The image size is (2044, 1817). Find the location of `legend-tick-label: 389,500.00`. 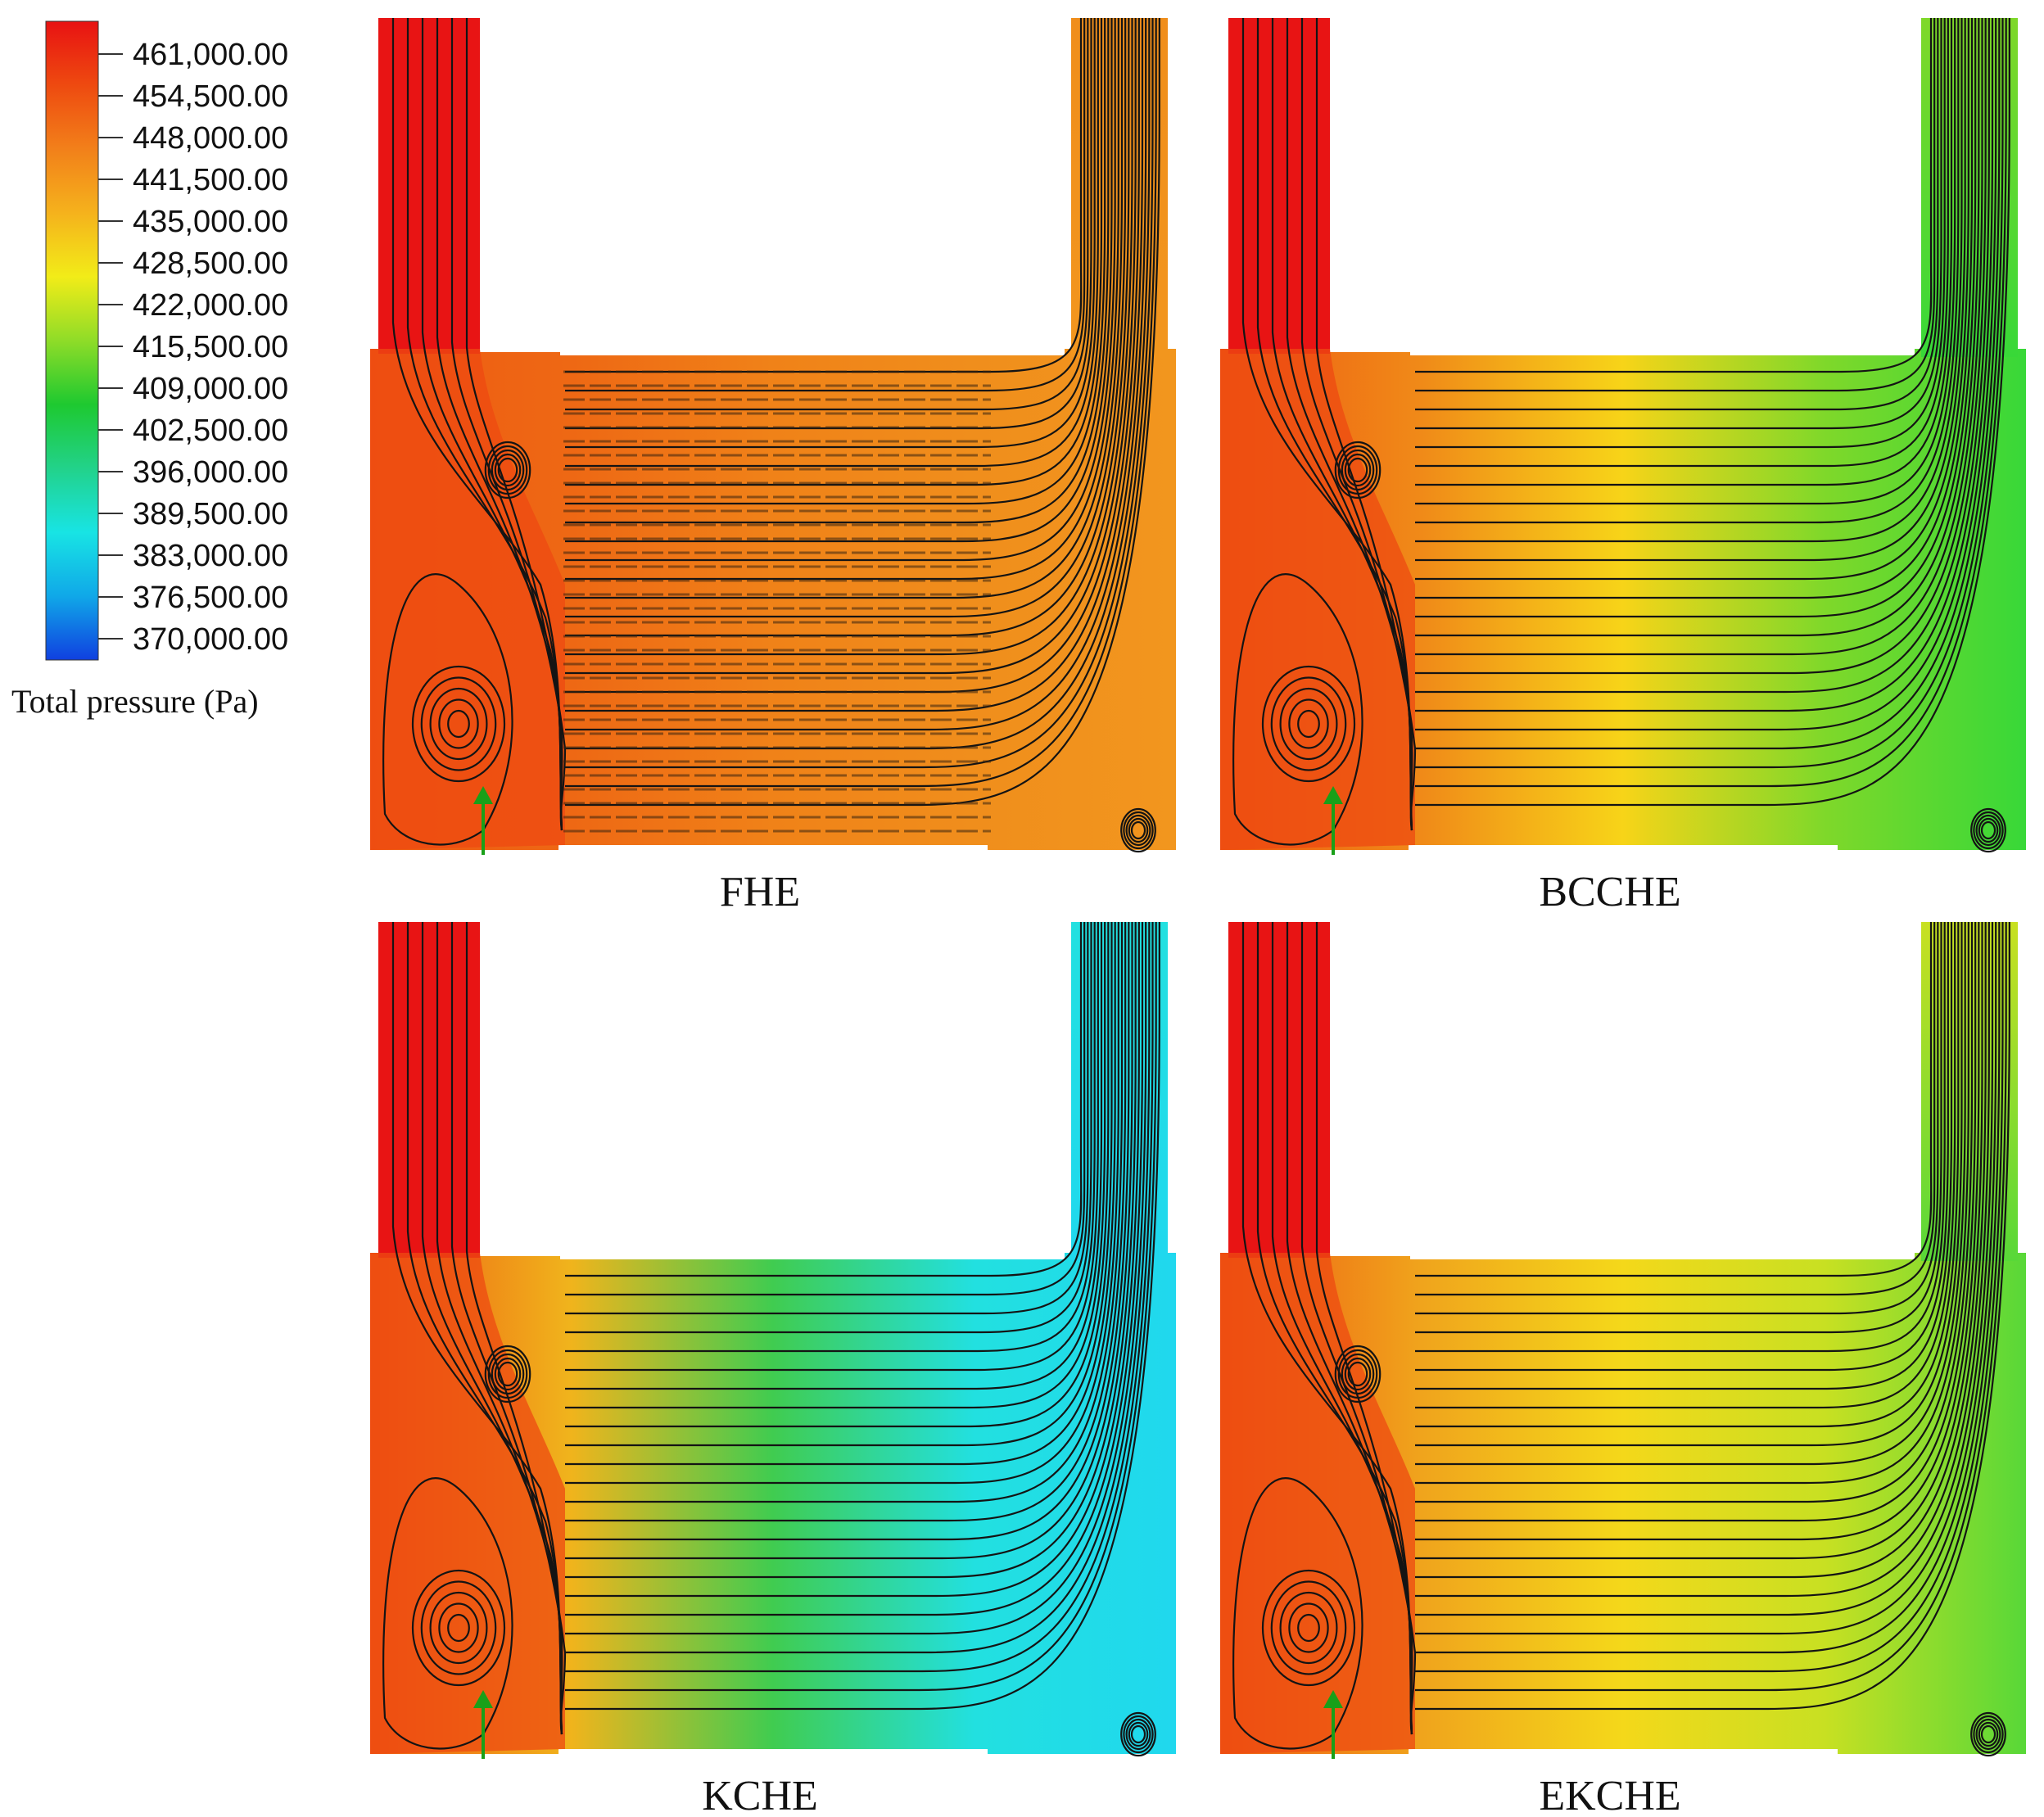

legend-tick-label: 389,500.00 is located at coordinates (210, 514).